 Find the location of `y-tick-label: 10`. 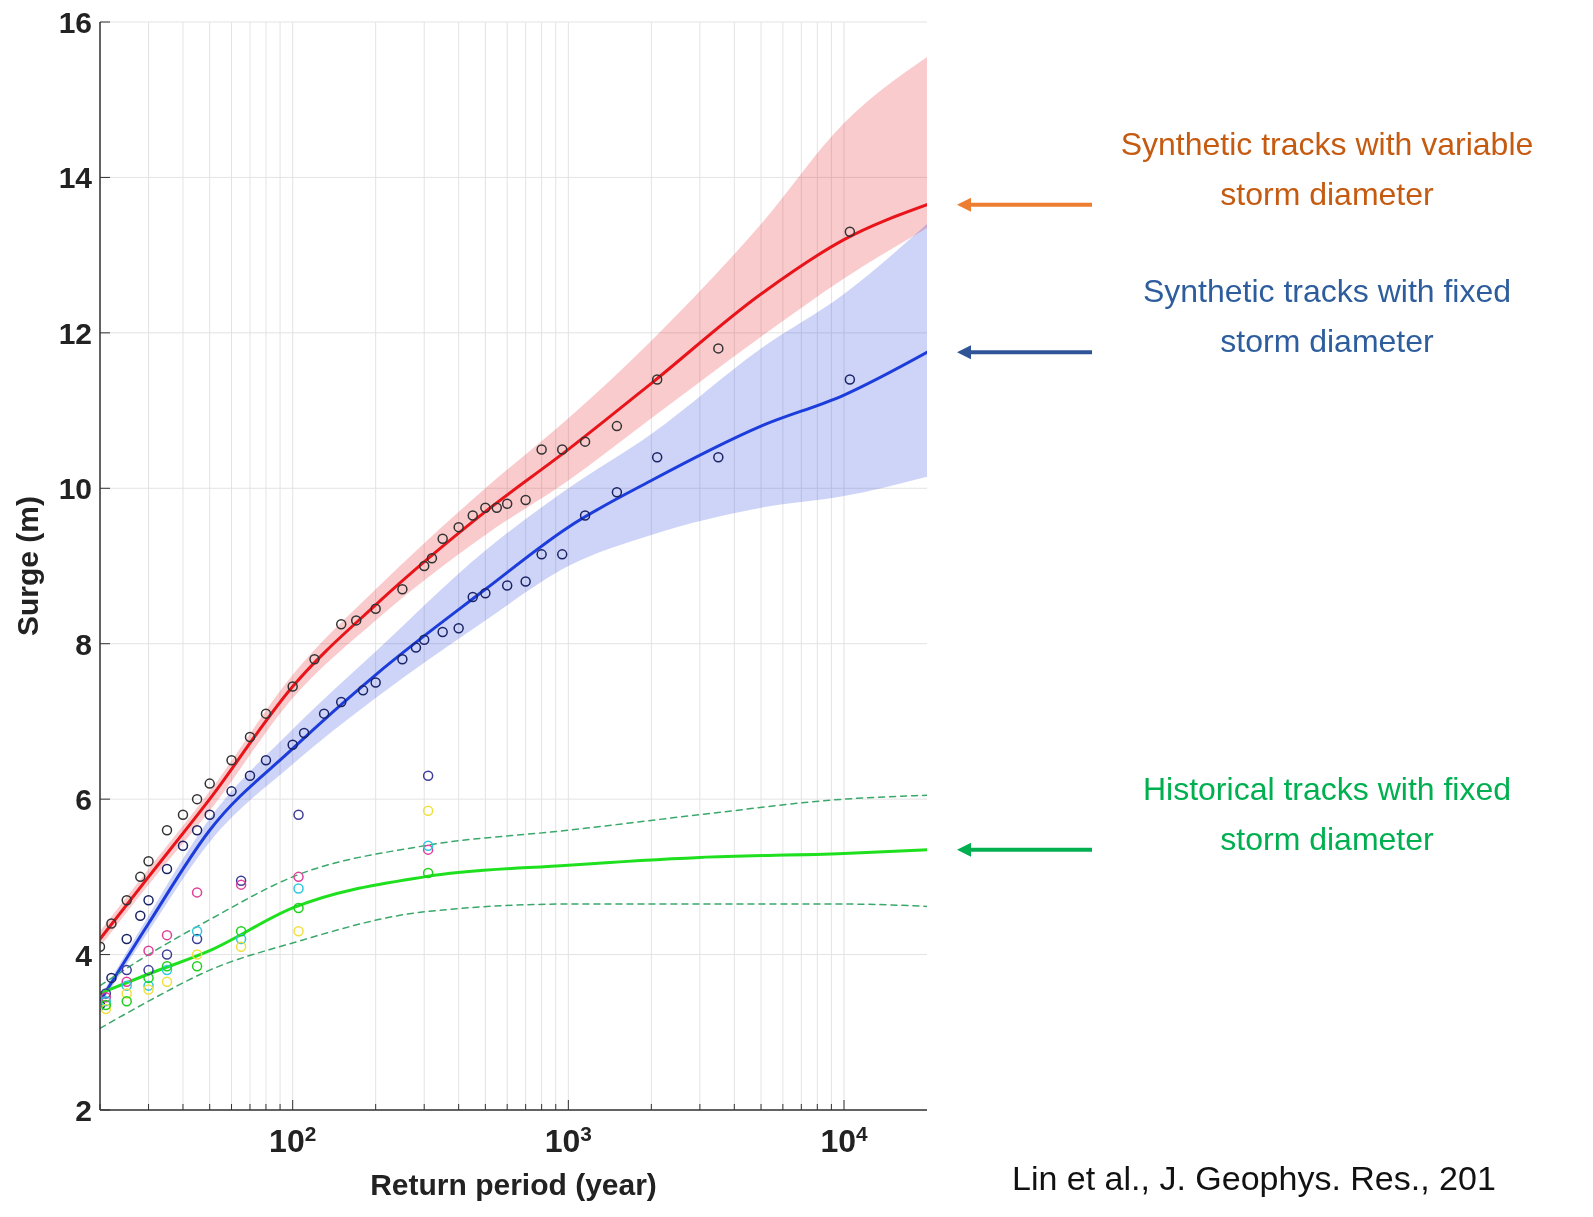

y-tick-label: 10 is located at coordinates (75, 489).